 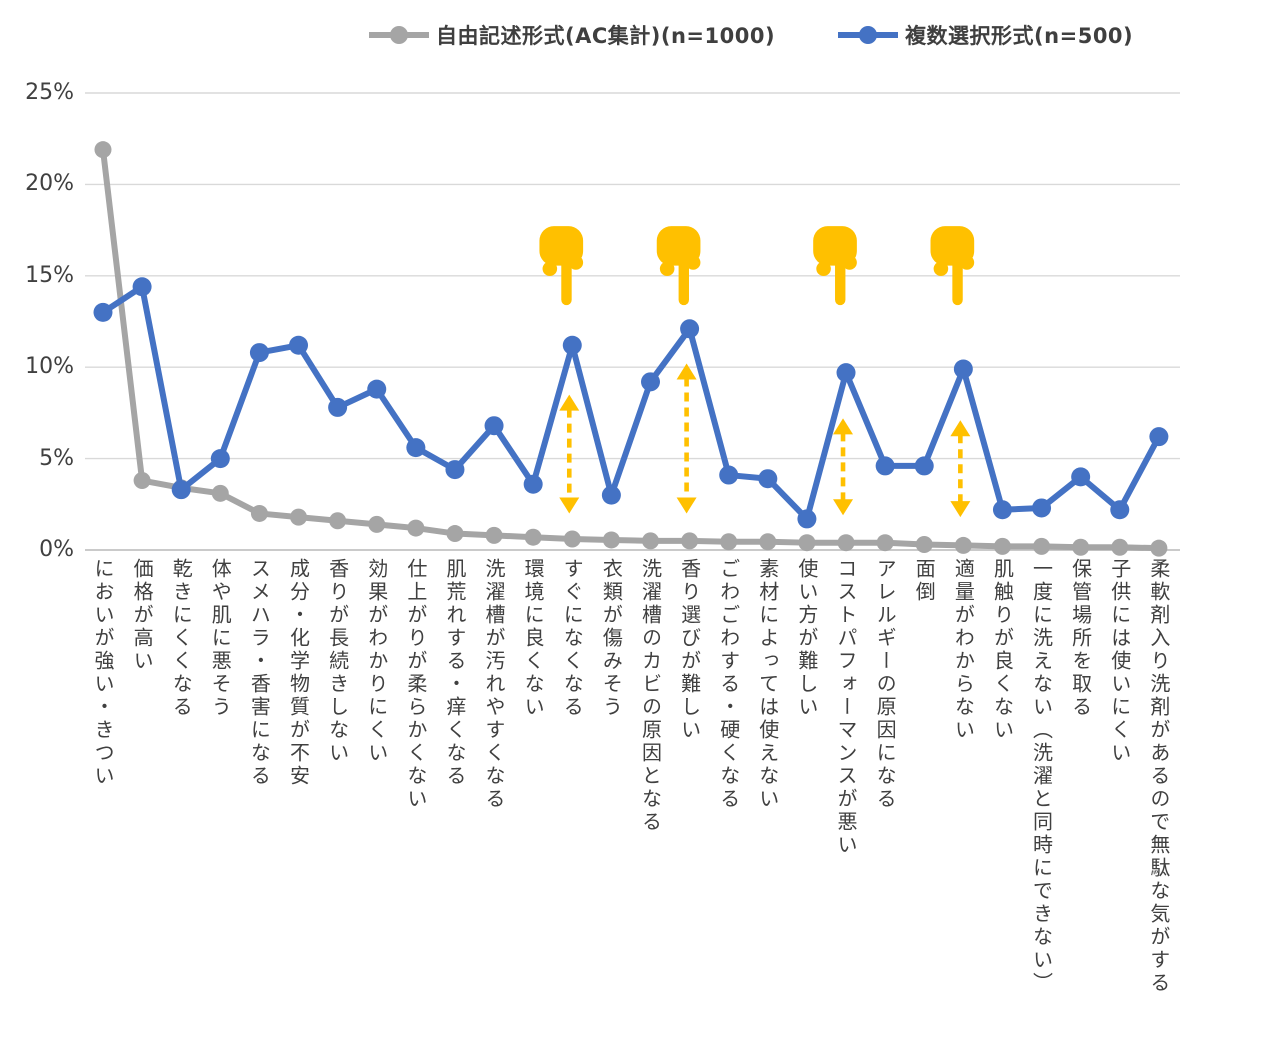 I want to click on x-axis-label: 子供には使いにくい, so click(x=1119, y=661).